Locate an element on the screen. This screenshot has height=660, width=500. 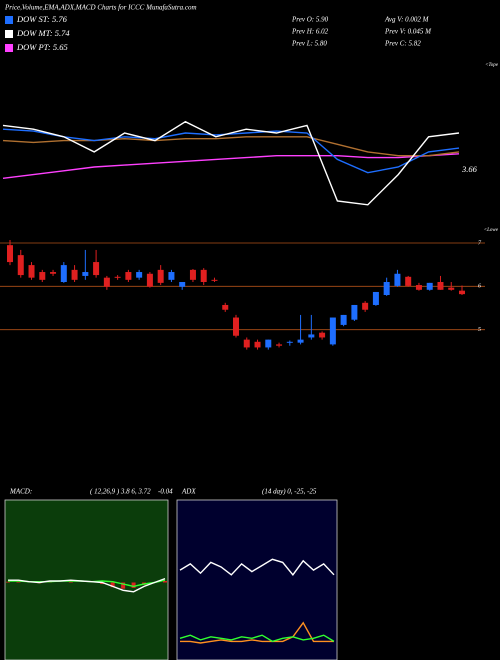
y-tick-label: 5 is located at coordinates (479, 330).